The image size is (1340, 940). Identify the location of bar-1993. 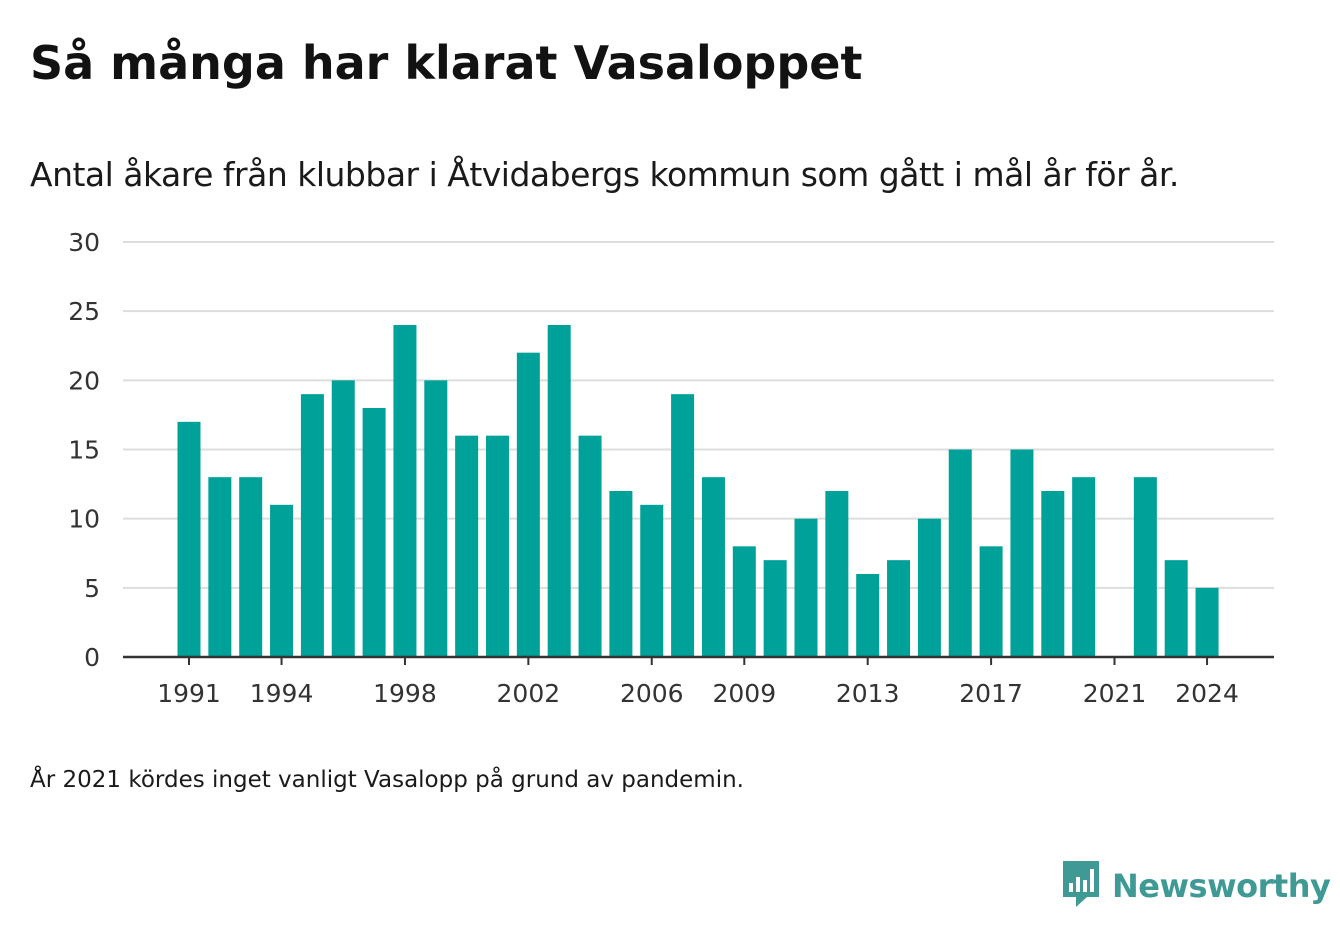
(251, 567).